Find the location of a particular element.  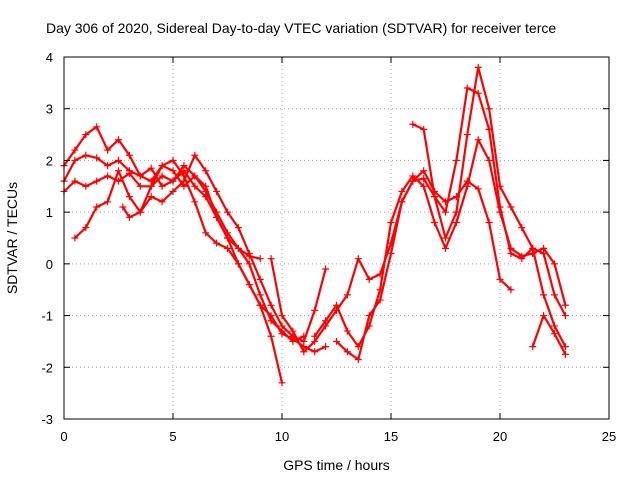

y-tick-label: -2 is located at coordinates (47, 367).